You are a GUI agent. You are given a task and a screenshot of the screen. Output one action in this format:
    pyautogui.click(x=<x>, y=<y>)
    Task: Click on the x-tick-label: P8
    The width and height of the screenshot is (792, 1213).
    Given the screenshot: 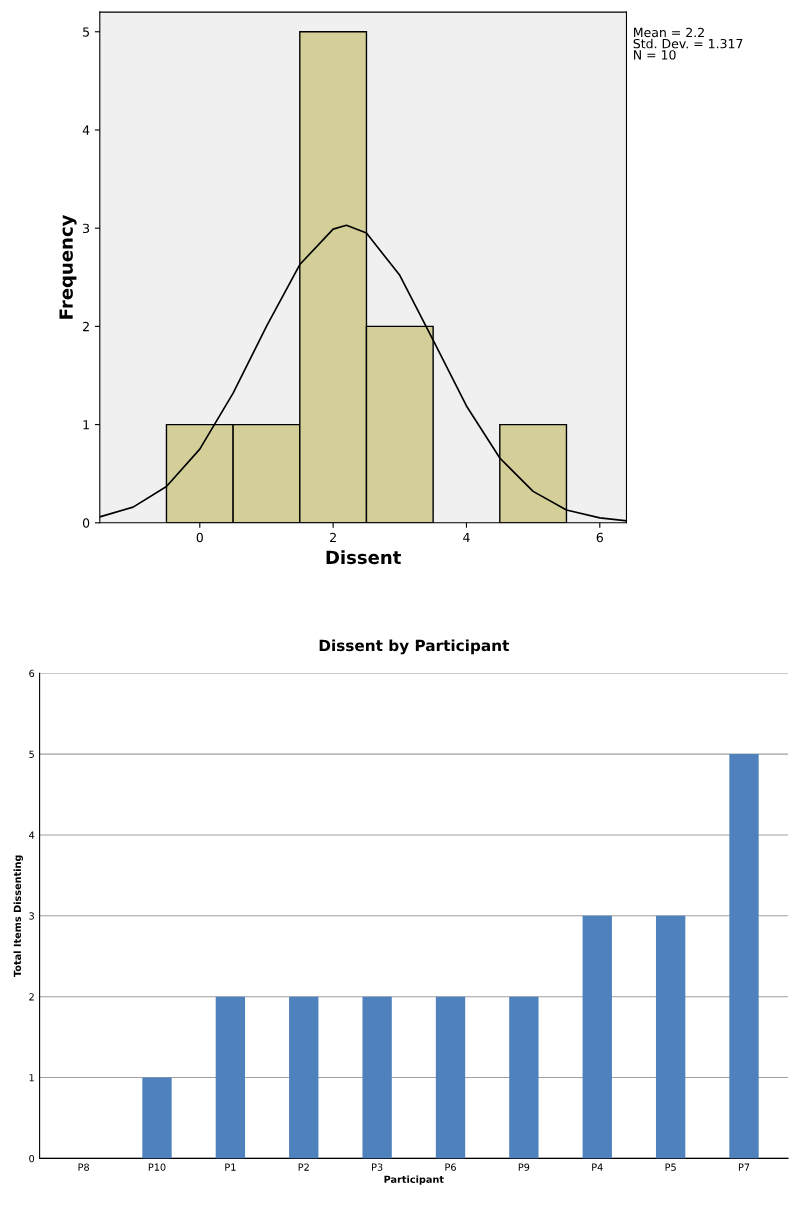 What is the action you would take?
    pyautogui.click(x=83, y=1167)
    